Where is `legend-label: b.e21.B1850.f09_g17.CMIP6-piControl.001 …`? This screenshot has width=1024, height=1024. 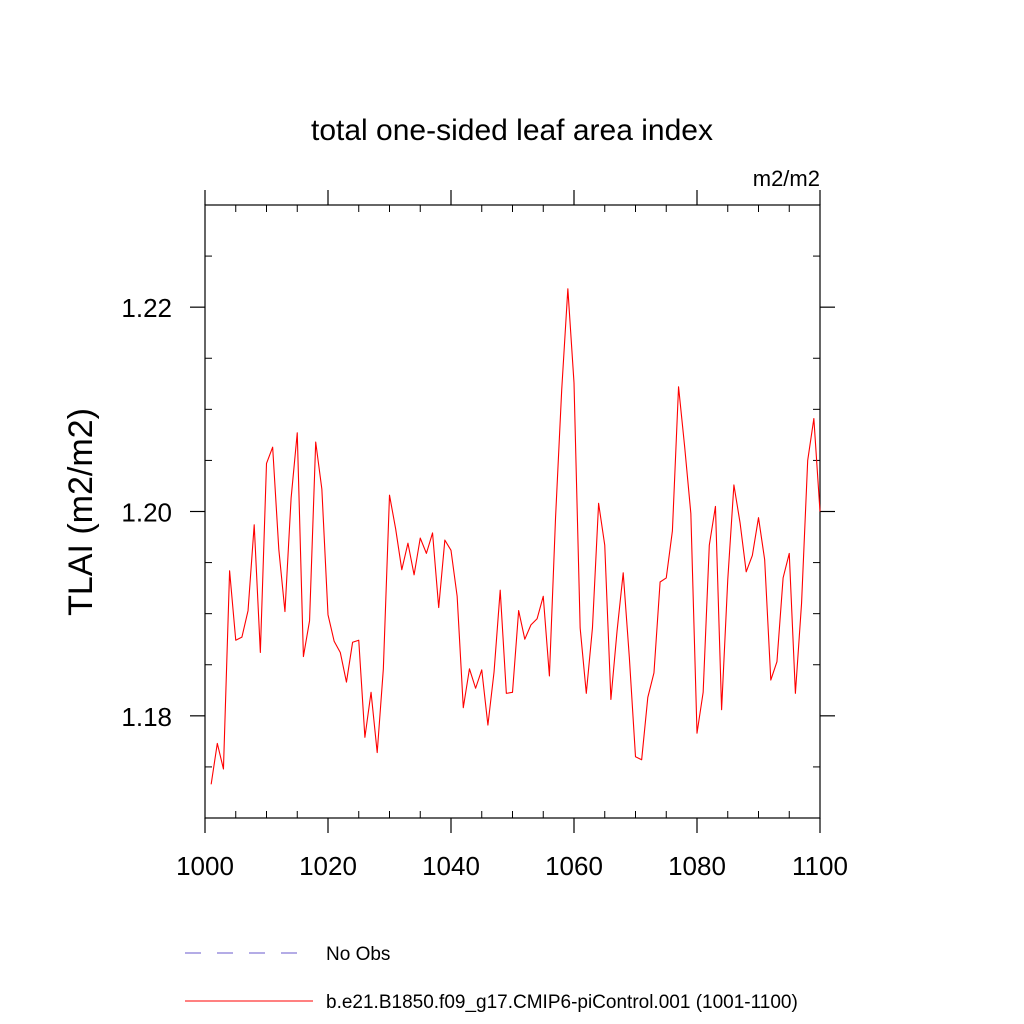
legend-label: b.e21.B1850.f09_g17.CMIP6-piControl.001 … is located at coordinates (562, 1002).